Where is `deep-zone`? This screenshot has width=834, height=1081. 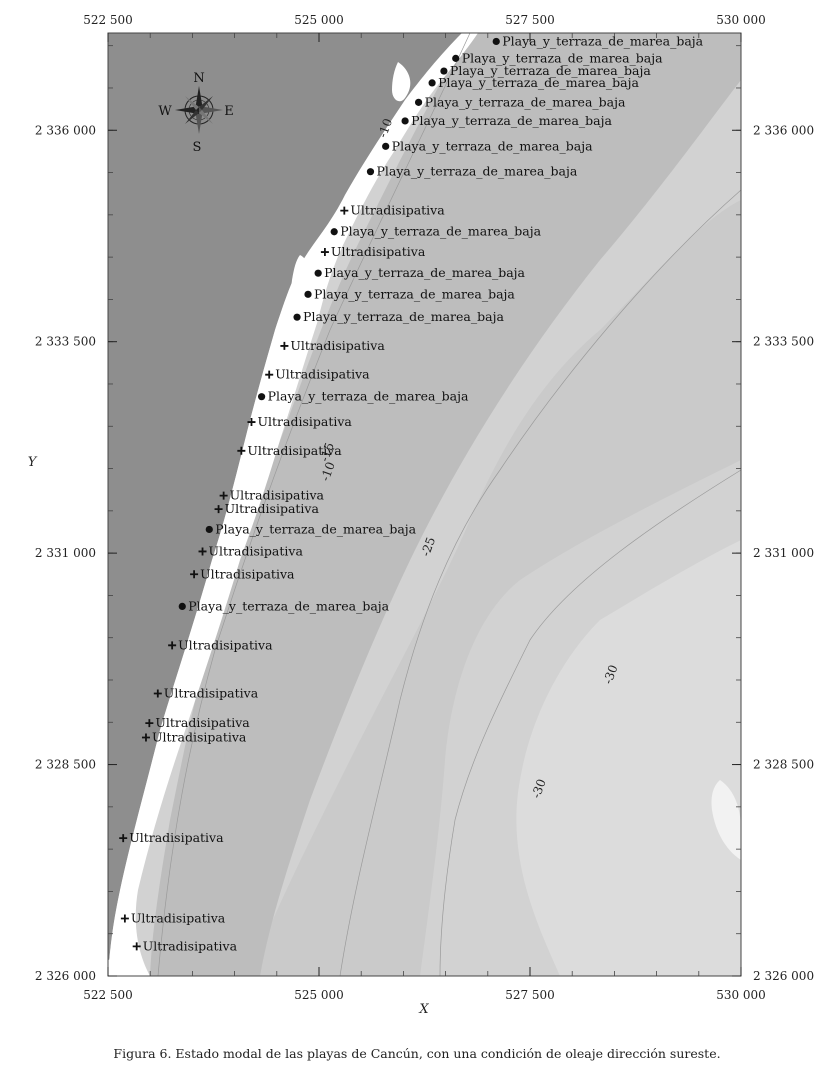 deep-zone is located at coordinates (628, 758).